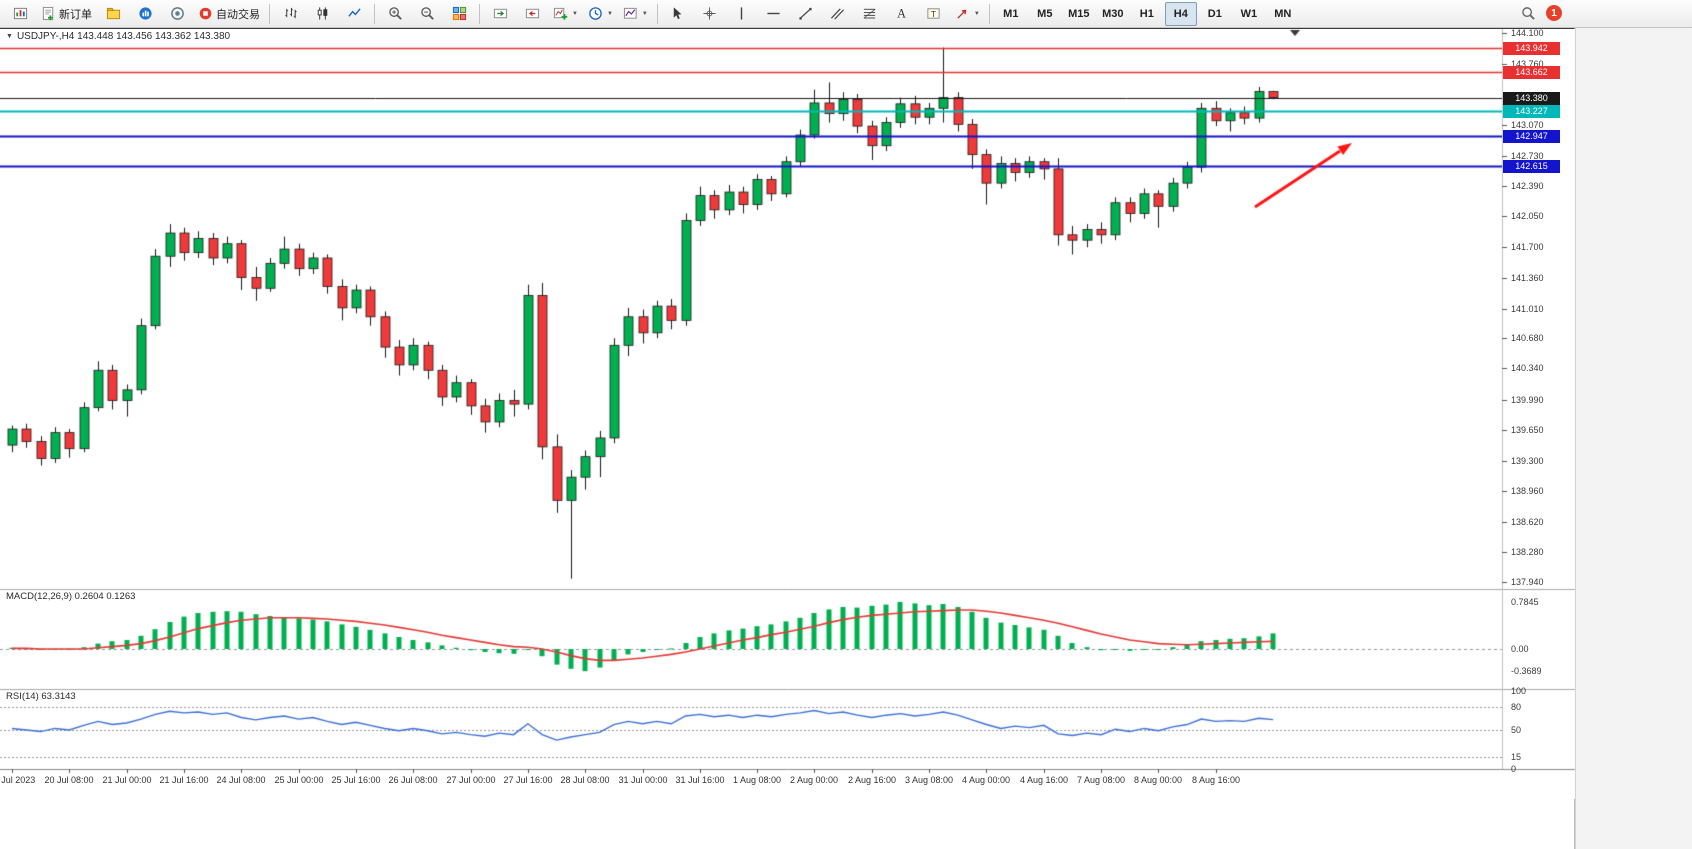  What do you see at coordinates (528, 780) in the screenshot?
I see `time-axis-label: 27 Jul 16:00` at bounding box center [528, 780].